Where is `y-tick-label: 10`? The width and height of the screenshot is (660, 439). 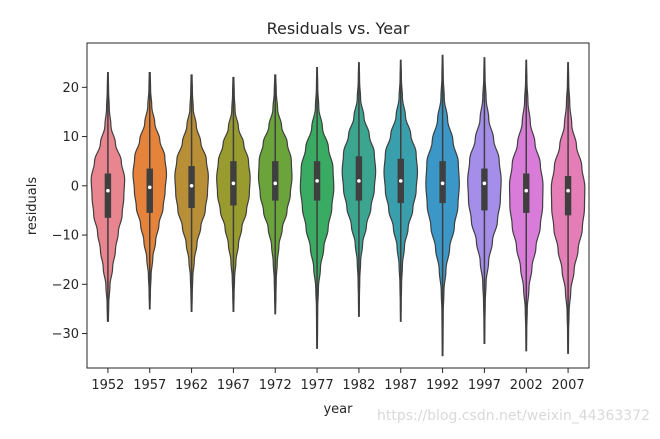
y-tick-label: 10 is located at coordinates (70, 137).